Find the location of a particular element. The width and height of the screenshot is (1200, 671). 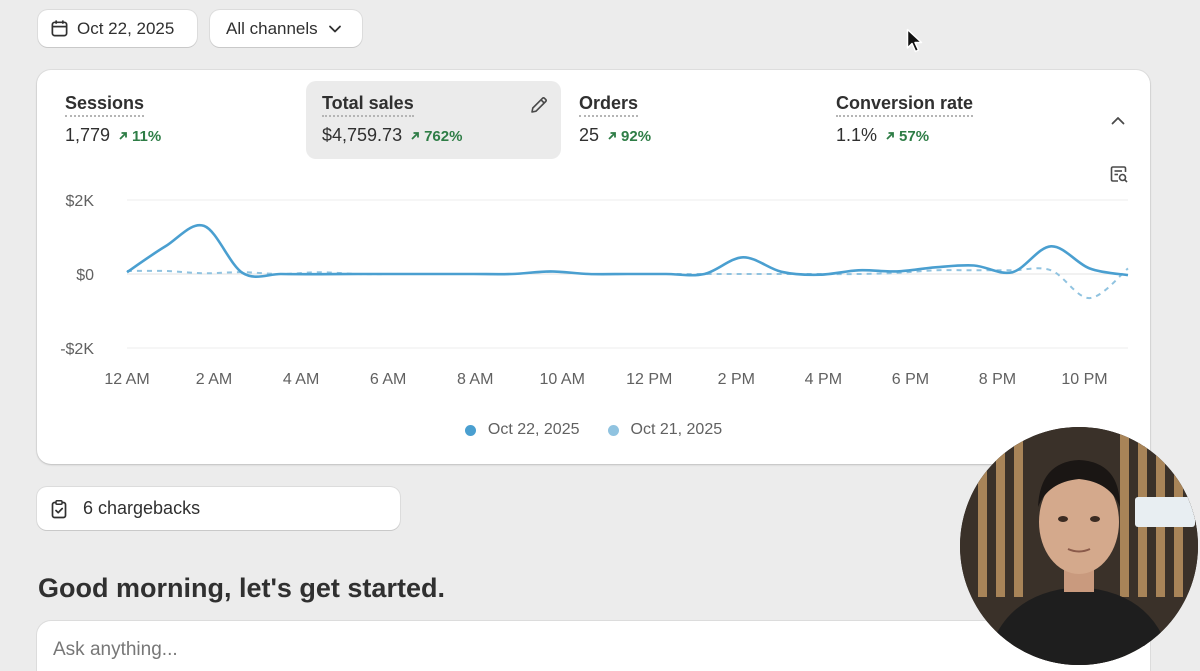

metric-change: 11% is located at coordinates (139, 136).